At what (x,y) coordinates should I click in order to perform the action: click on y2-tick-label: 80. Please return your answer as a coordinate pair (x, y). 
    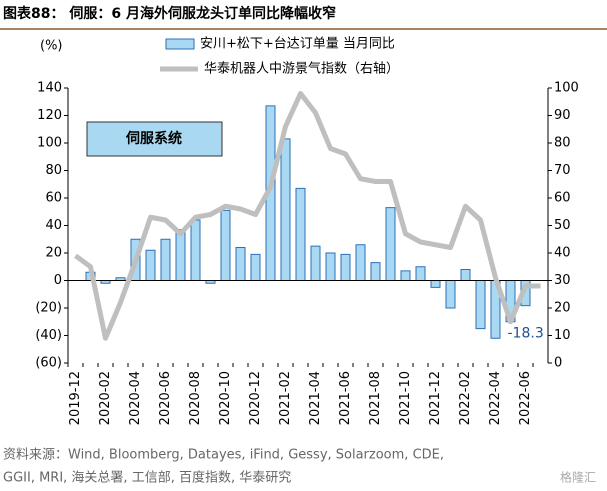
    Looking at the image, I should click on (562, 143).